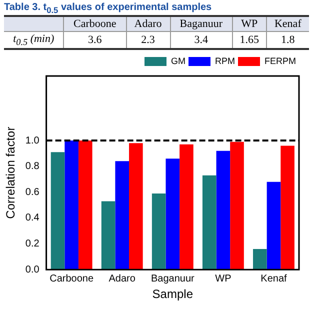 The width and height of the screenshot is (313, 324). Describe the element at coordinates (34, 41) in the screenshot. I see `text: t$_{0.5}$ (min)` at that location.